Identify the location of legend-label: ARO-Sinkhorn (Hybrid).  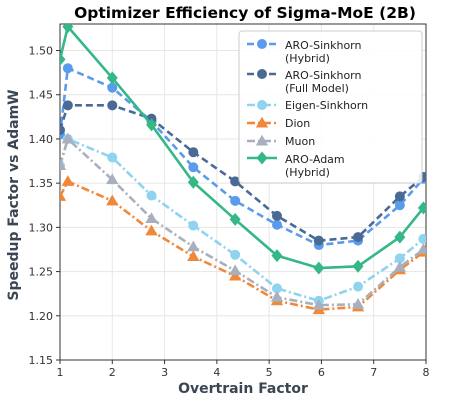
(323, 52).